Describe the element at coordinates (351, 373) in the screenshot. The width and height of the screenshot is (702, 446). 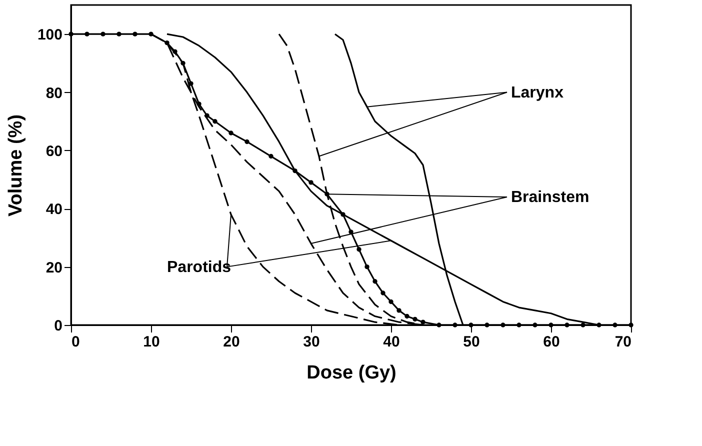
I see `x-axis-title: Dose (Gy)` at that location.